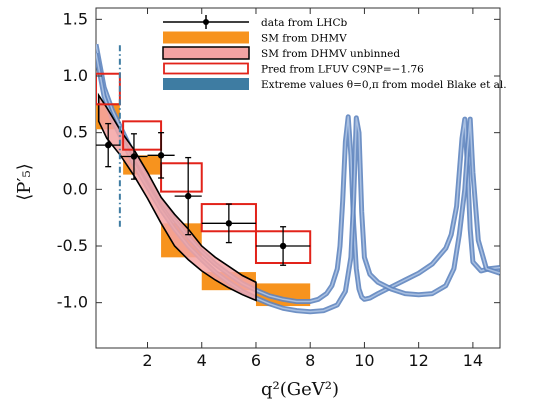 The image size is (550, 413). What do you see at coordinates (75, 75) in the screenshot?
I see `y-tick-label-4: 1.0` at bounding box center [75, 75].